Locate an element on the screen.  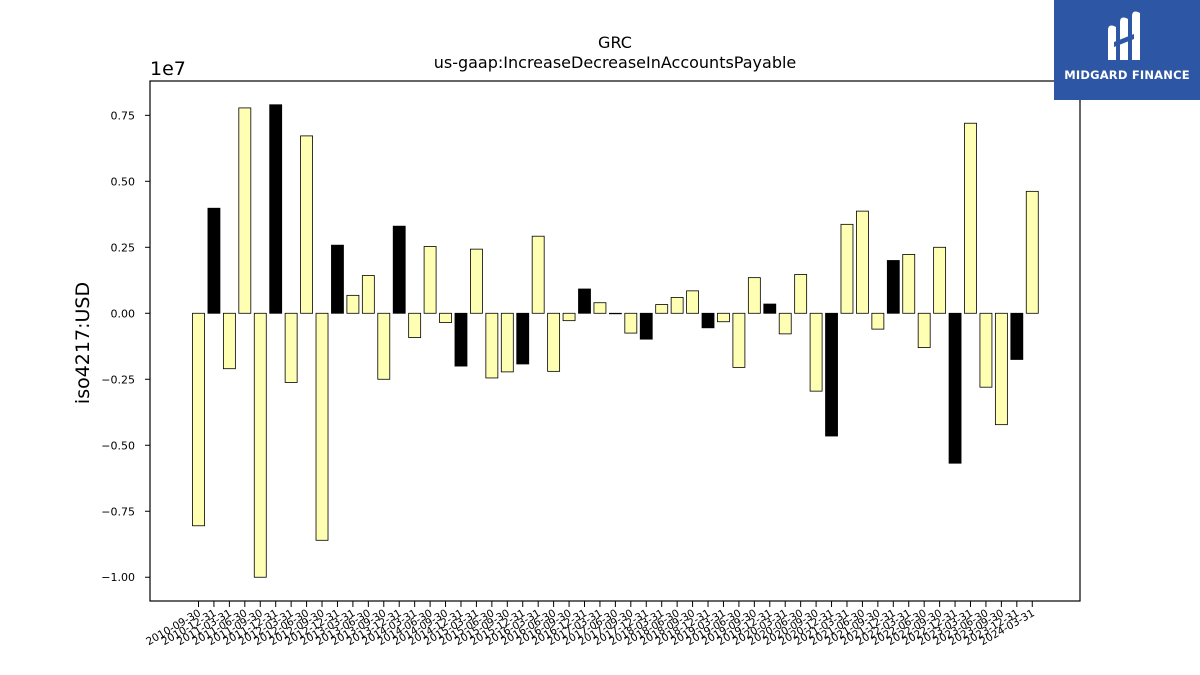
chart-title: GRC is located at coordinates (615, 42).